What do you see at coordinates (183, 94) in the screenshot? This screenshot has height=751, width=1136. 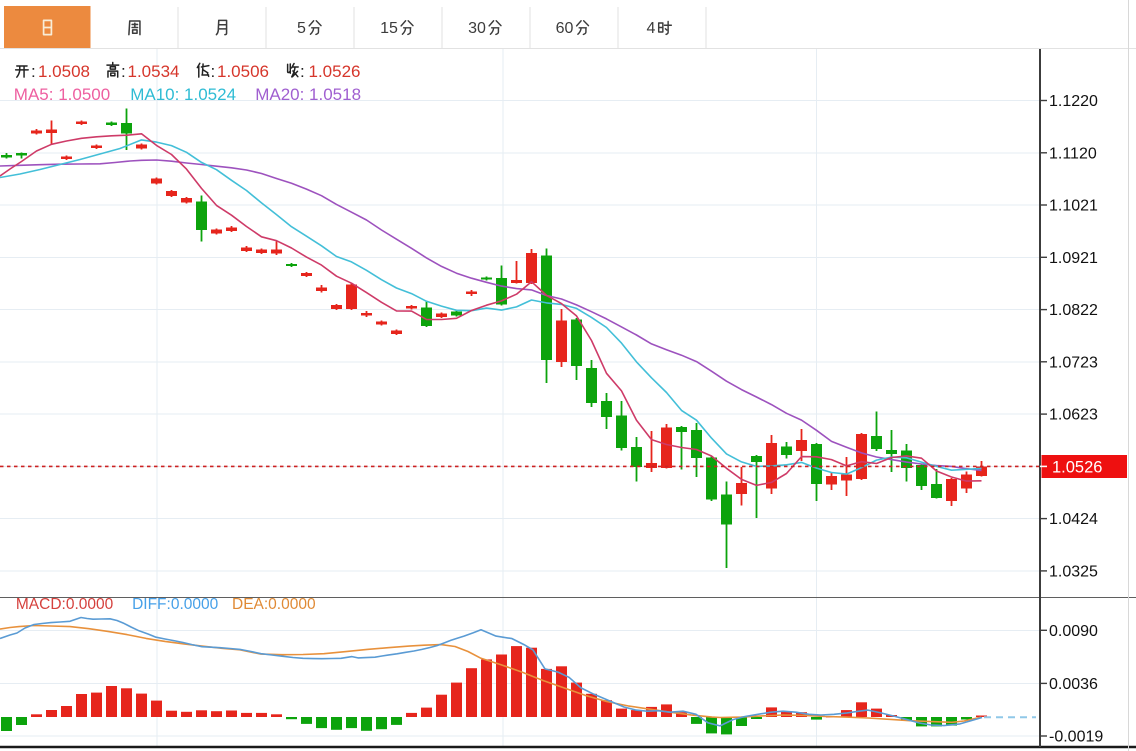 I see `svg-text: MA10: 1.0524` at bounding box center [183, 94].